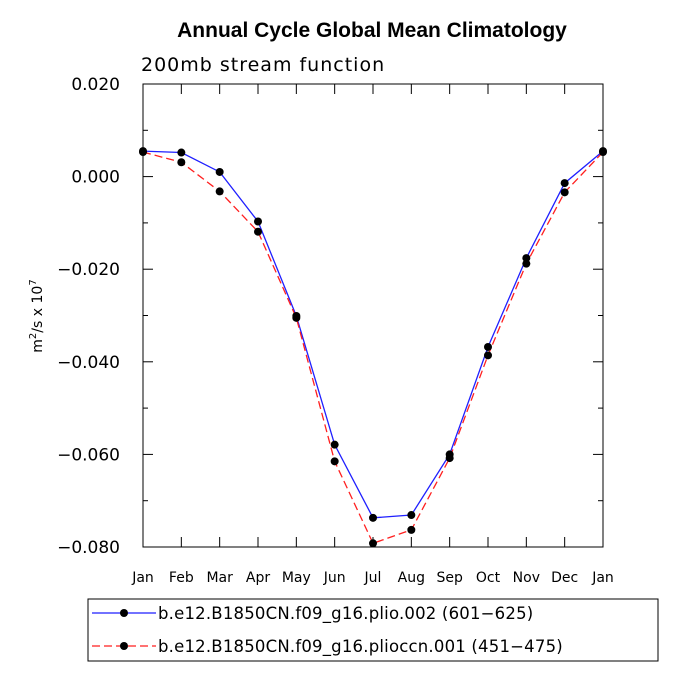  What do you see at coordinates (263, 65) in the screenshot?
I see `chart-subtitle: 200mb stream function` at bounding box center [263, 65].